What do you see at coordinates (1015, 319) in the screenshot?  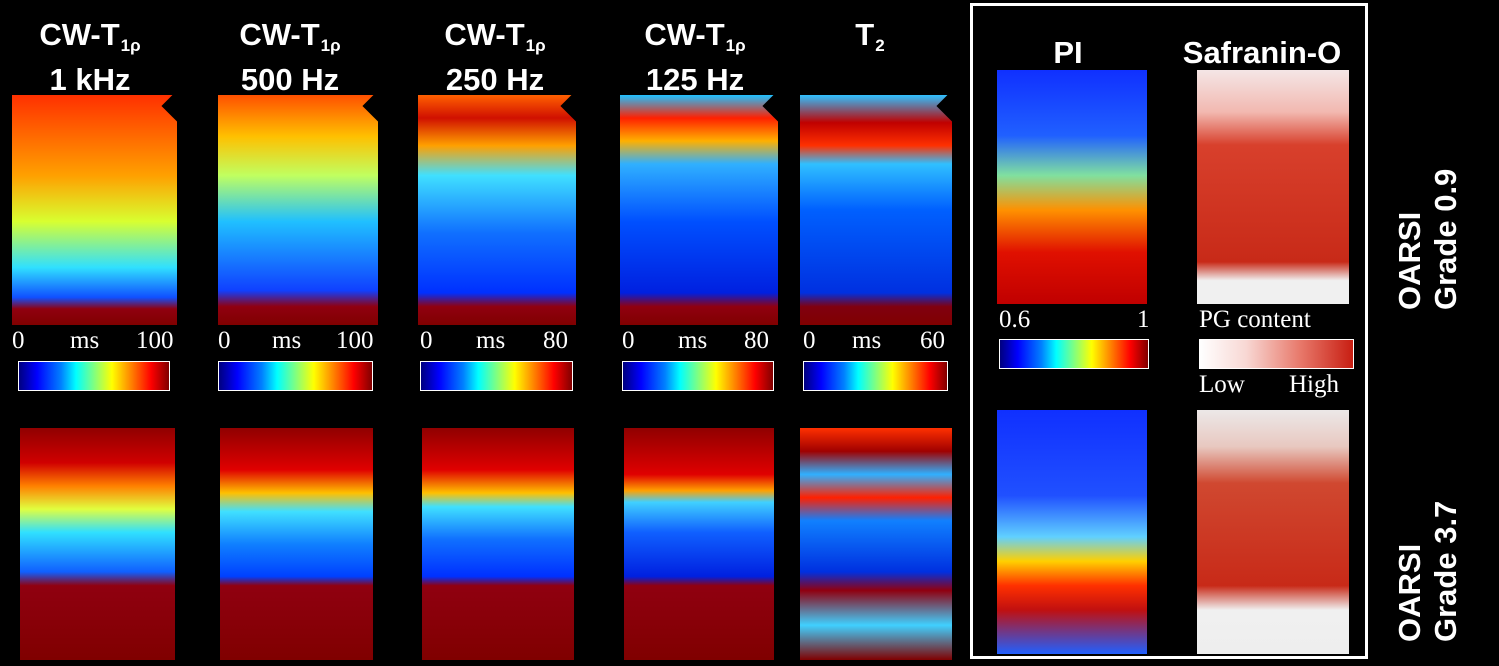 I see `pi-scale-min: 0.6` at bounding box center [1015, 319].